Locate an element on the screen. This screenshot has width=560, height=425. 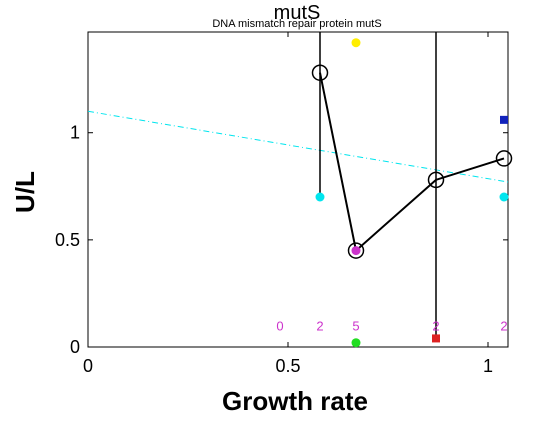
mean-line is located at coordinates (412, 162).